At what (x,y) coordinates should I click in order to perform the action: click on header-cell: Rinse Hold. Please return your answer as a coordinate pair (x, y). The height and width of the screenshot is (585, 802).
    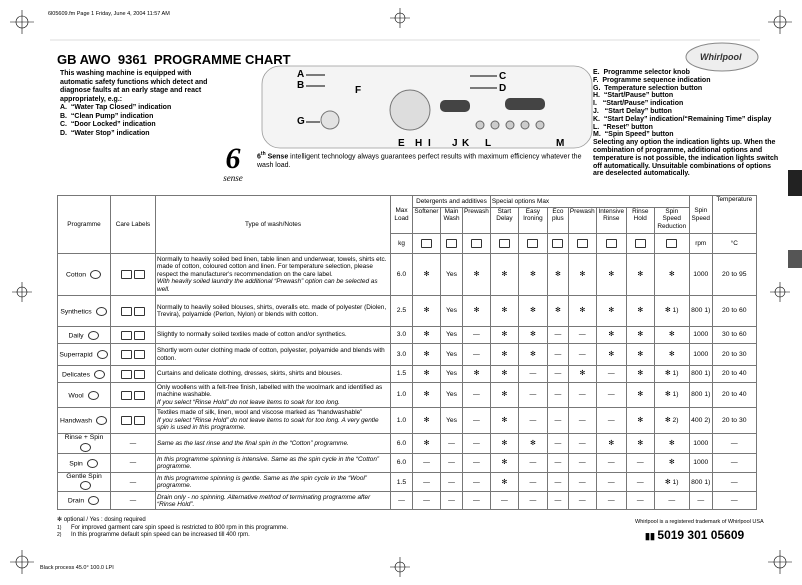
    Looking at the image, I should click on (640, 220).